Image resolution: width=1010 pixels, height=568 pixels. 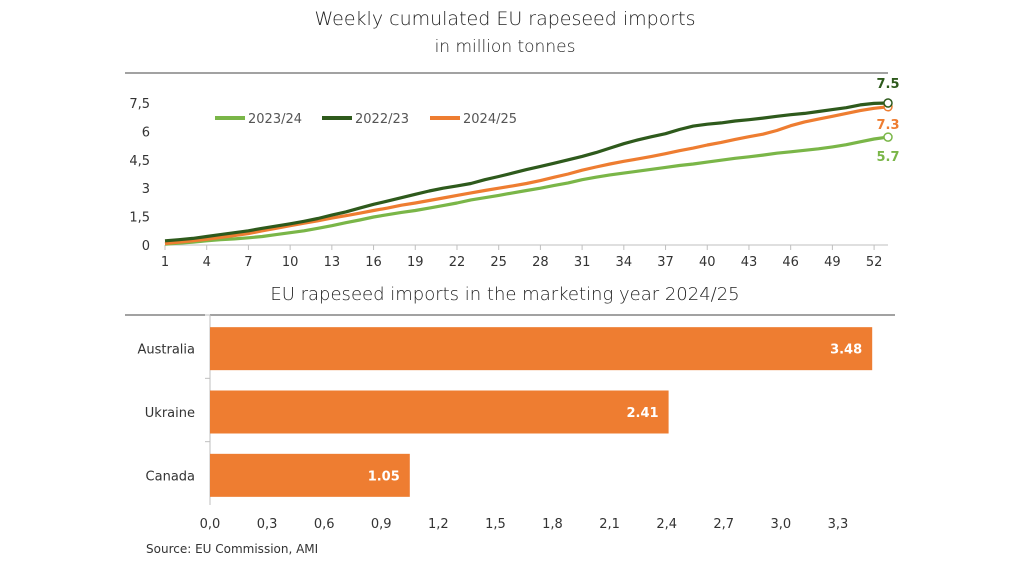 What do you see at coordinates (495, 524) in the screenshot?
I see `bar-chart-x-tick-label: 1,5` at bounding box center [495, 524].